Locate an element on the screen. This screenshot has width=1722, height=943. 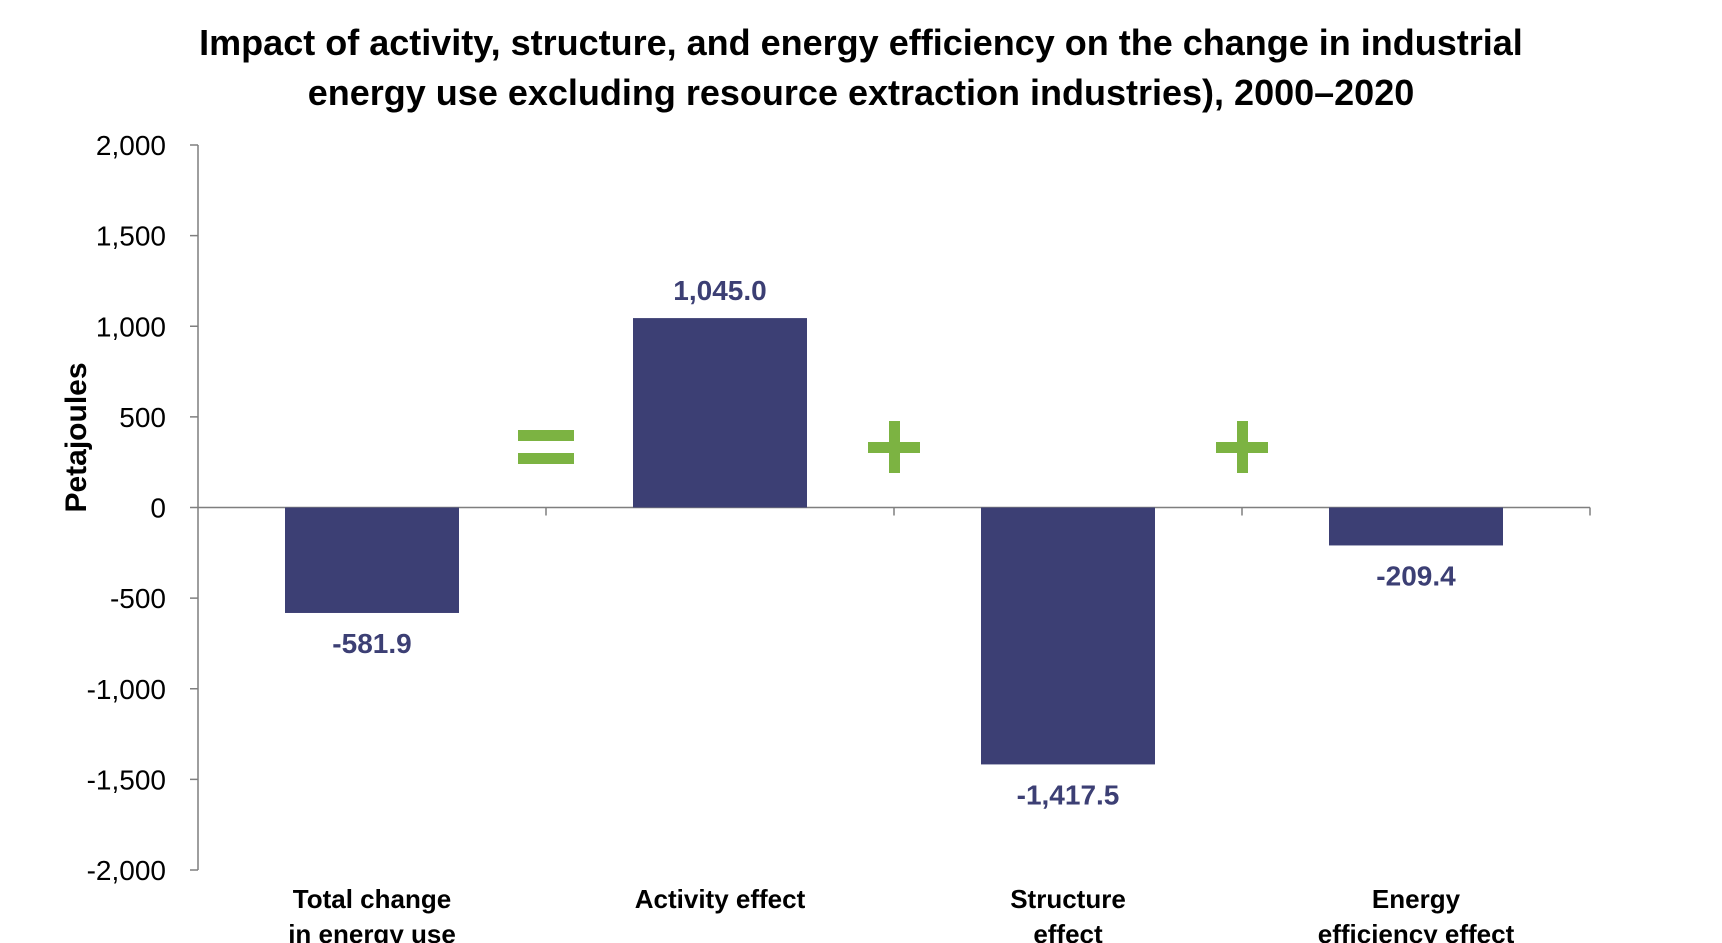
x-category-label: efficiency effect is located at coordinates (1416, 931).